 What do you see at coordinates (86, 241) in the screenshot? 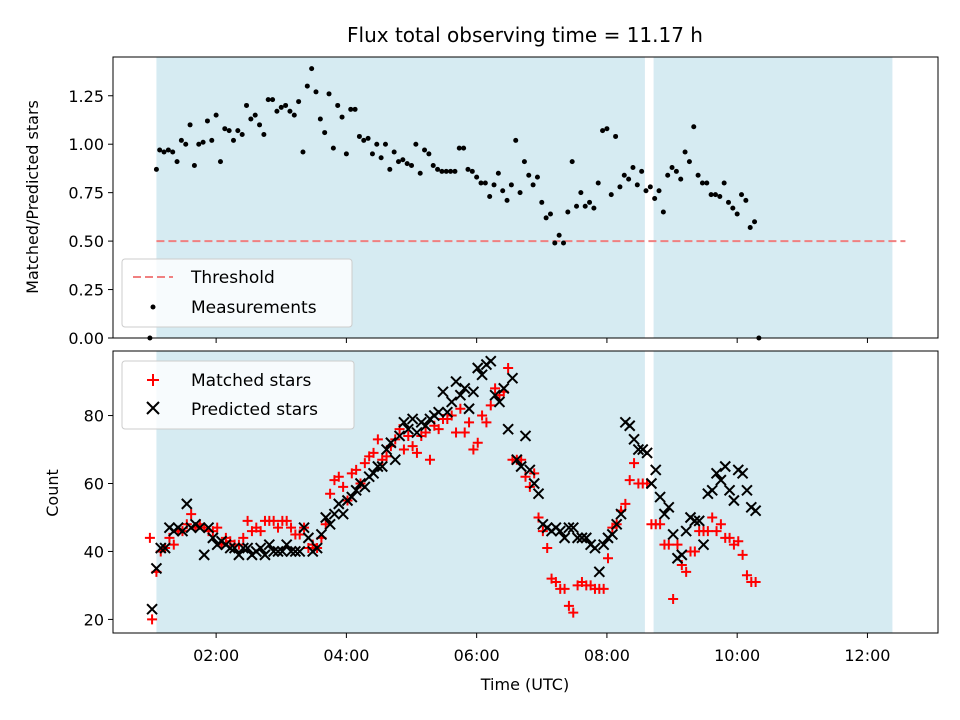
I see `ratio-y-tick-label: 0.50` at bounding box center [86, 241].